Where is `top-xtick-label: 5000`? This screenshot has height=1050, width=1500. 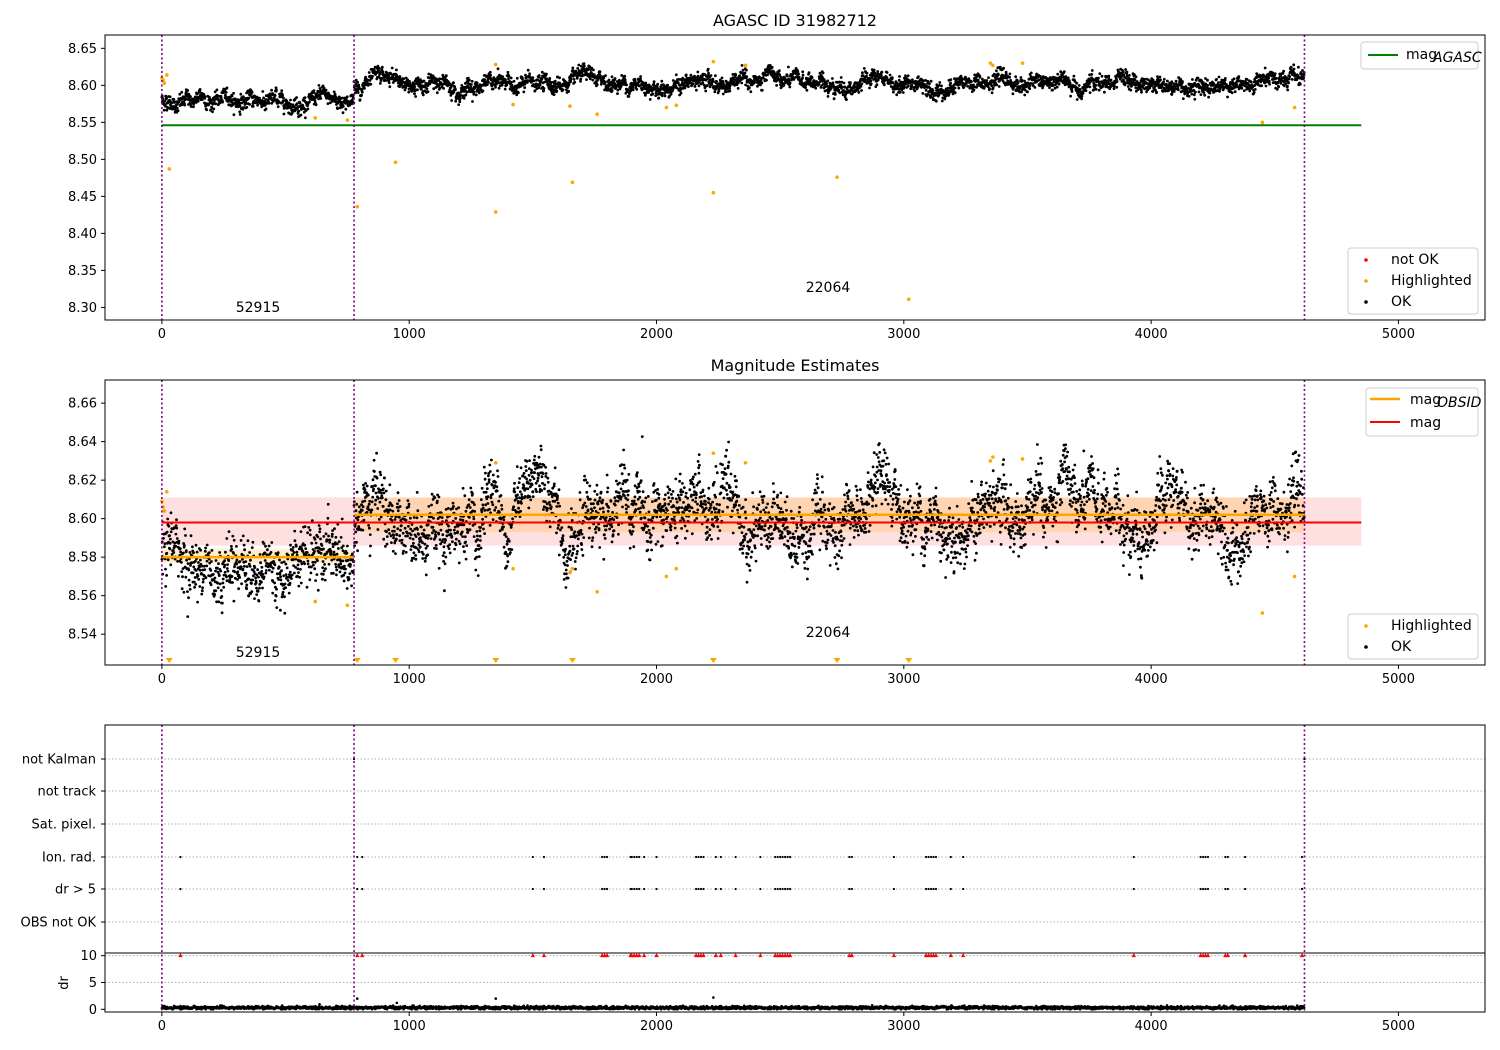 top-xtick-label: 5000 is located at coordinates (1398, 334).